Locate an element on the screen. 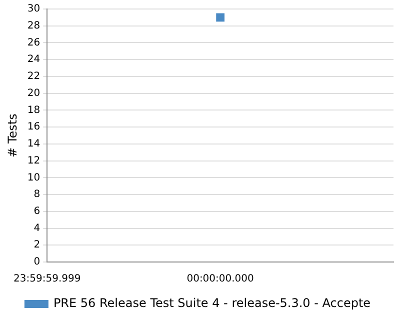 The image size is (400, 320). y-tick-label: 28 is located at coordinates (33, 26).